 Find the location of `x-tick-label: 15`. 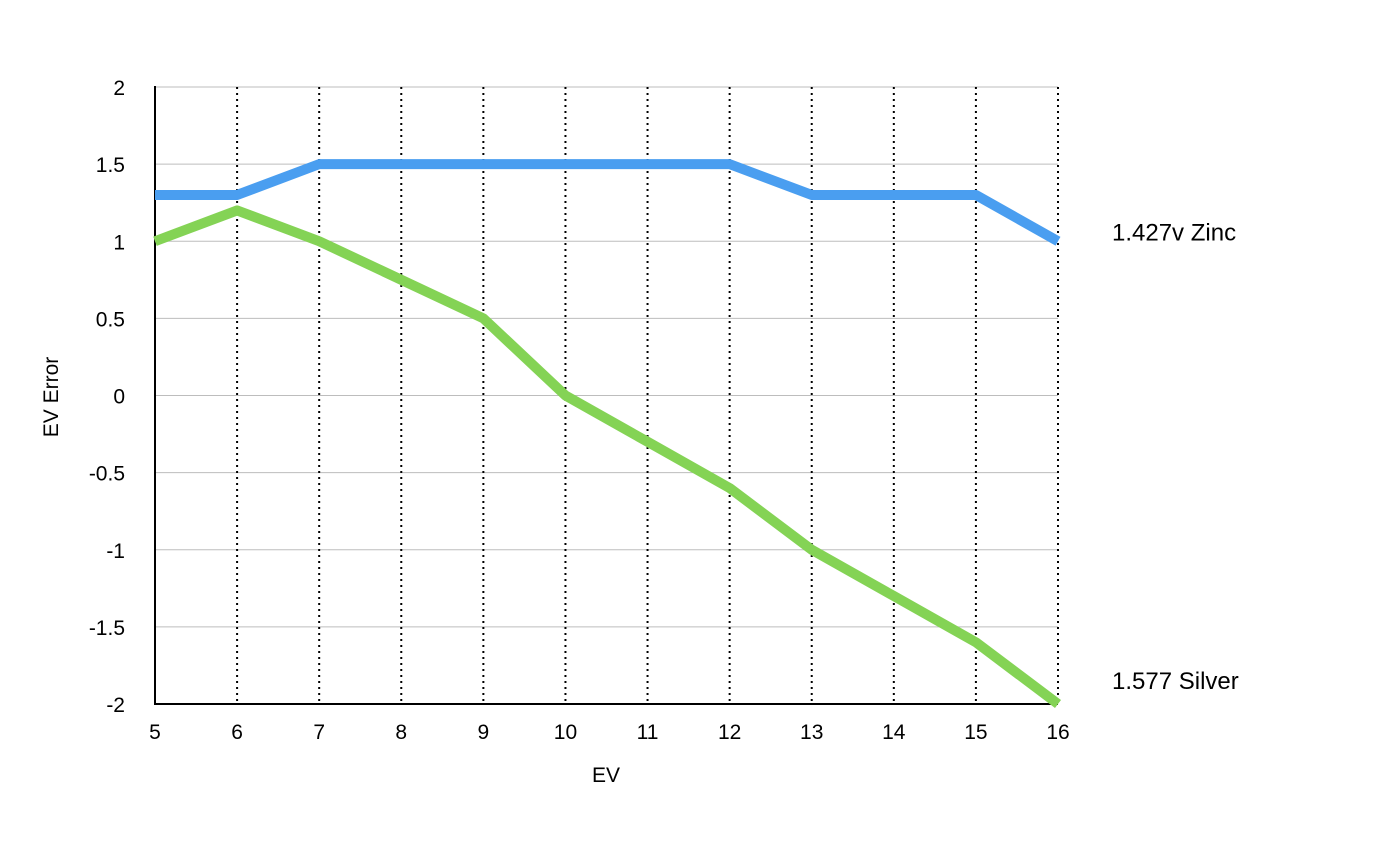

x-tick-label: 15 is located at coordinates (975, 732).